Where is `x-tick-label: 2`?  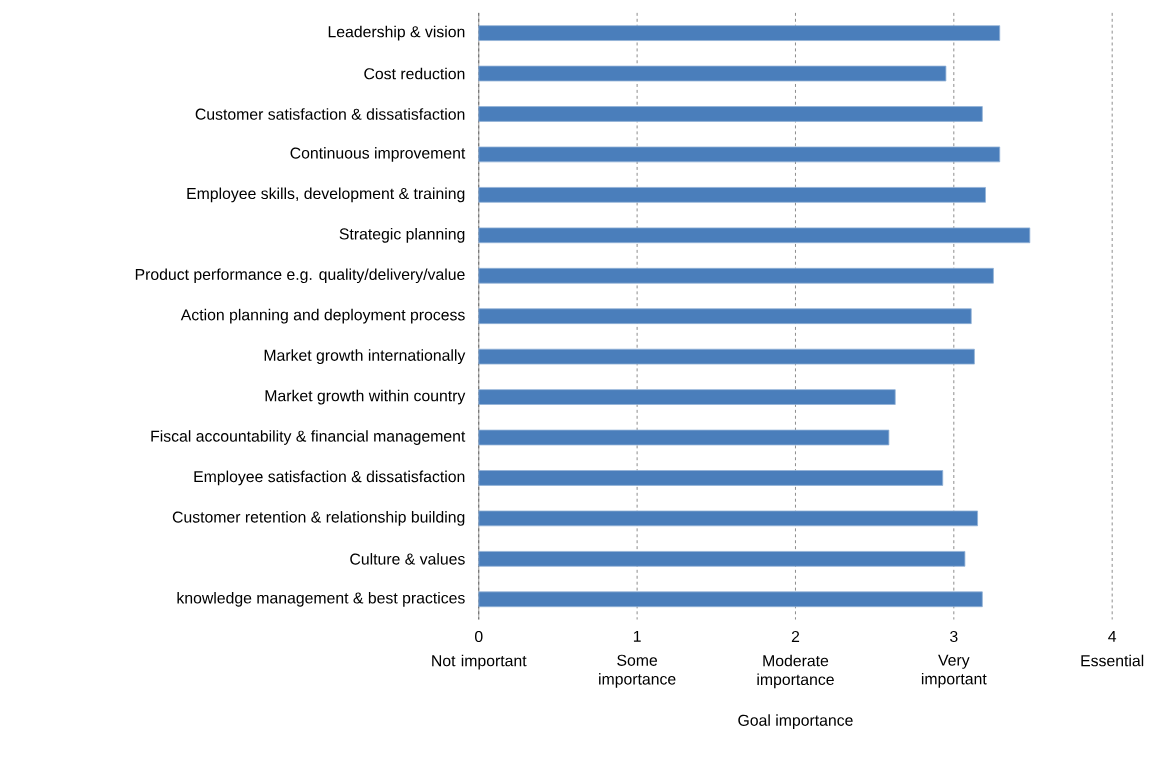 x-tick-label: 2 is located at coordinates (795, 636).